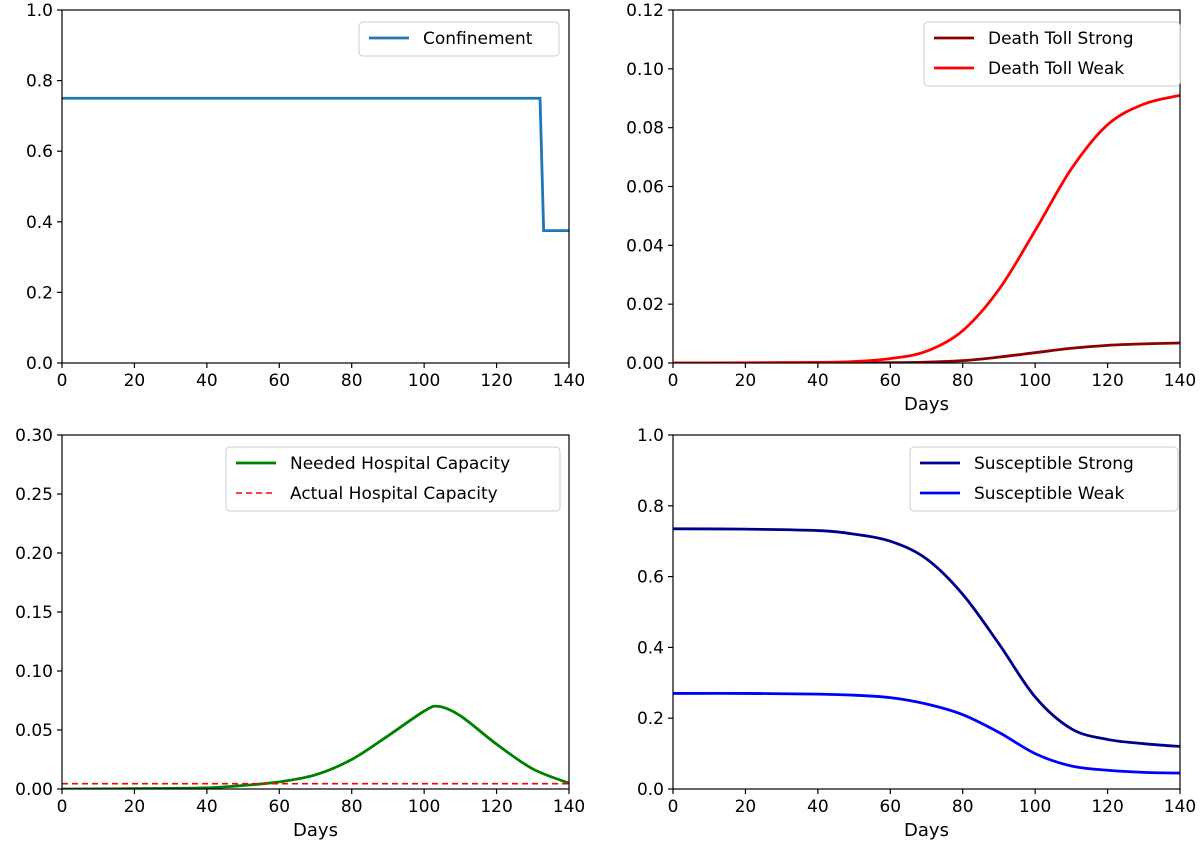  I want to click on legend-label: Needed Hospital Capacity, so click(400, 464).